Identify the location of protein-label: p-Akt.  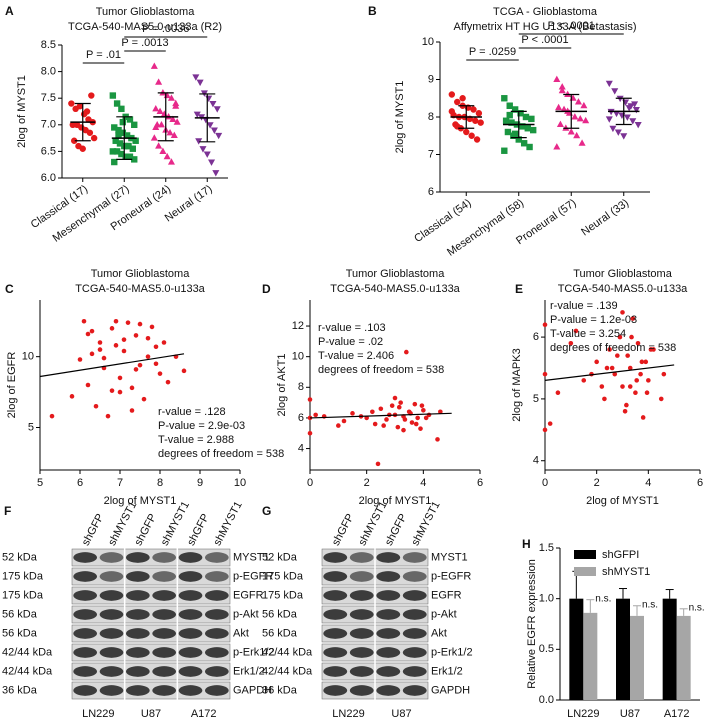
(444, 614).